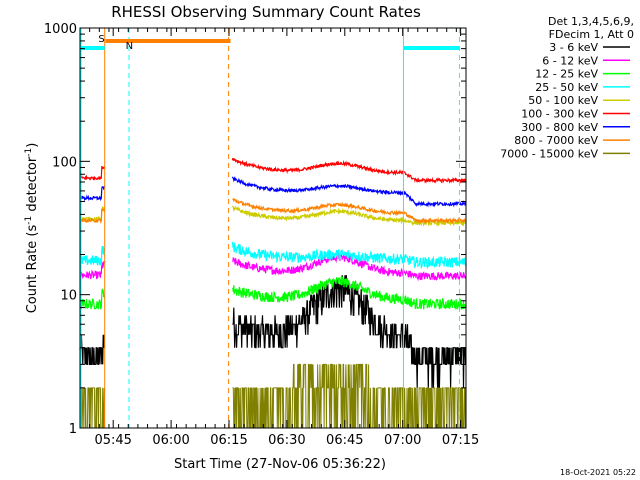 This screenshot has height=480, width=640. Describe the element at coordinates (591, 21) in the screenshot. I see `legend-header-line1: Det 1,3,4,5,6,9,` at that location.